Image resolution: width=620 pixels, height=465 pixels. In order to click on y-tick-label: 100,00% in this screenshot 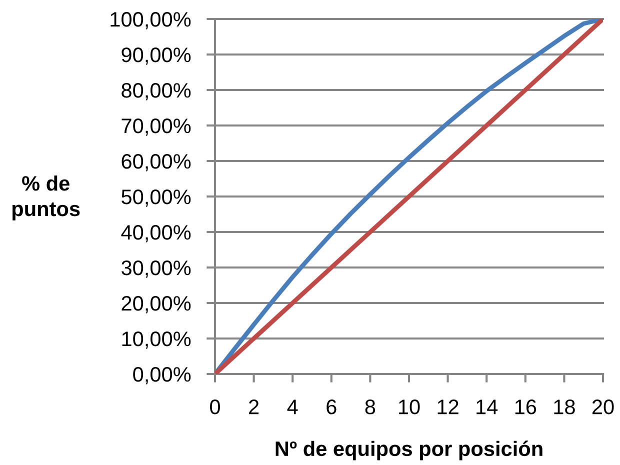, I will do `click(150, 21)`.